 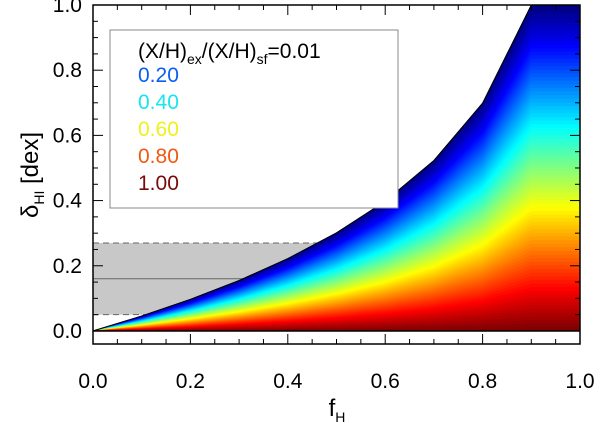 I want to click on y-tick-label: 0.4, so click(x=68, y=201).